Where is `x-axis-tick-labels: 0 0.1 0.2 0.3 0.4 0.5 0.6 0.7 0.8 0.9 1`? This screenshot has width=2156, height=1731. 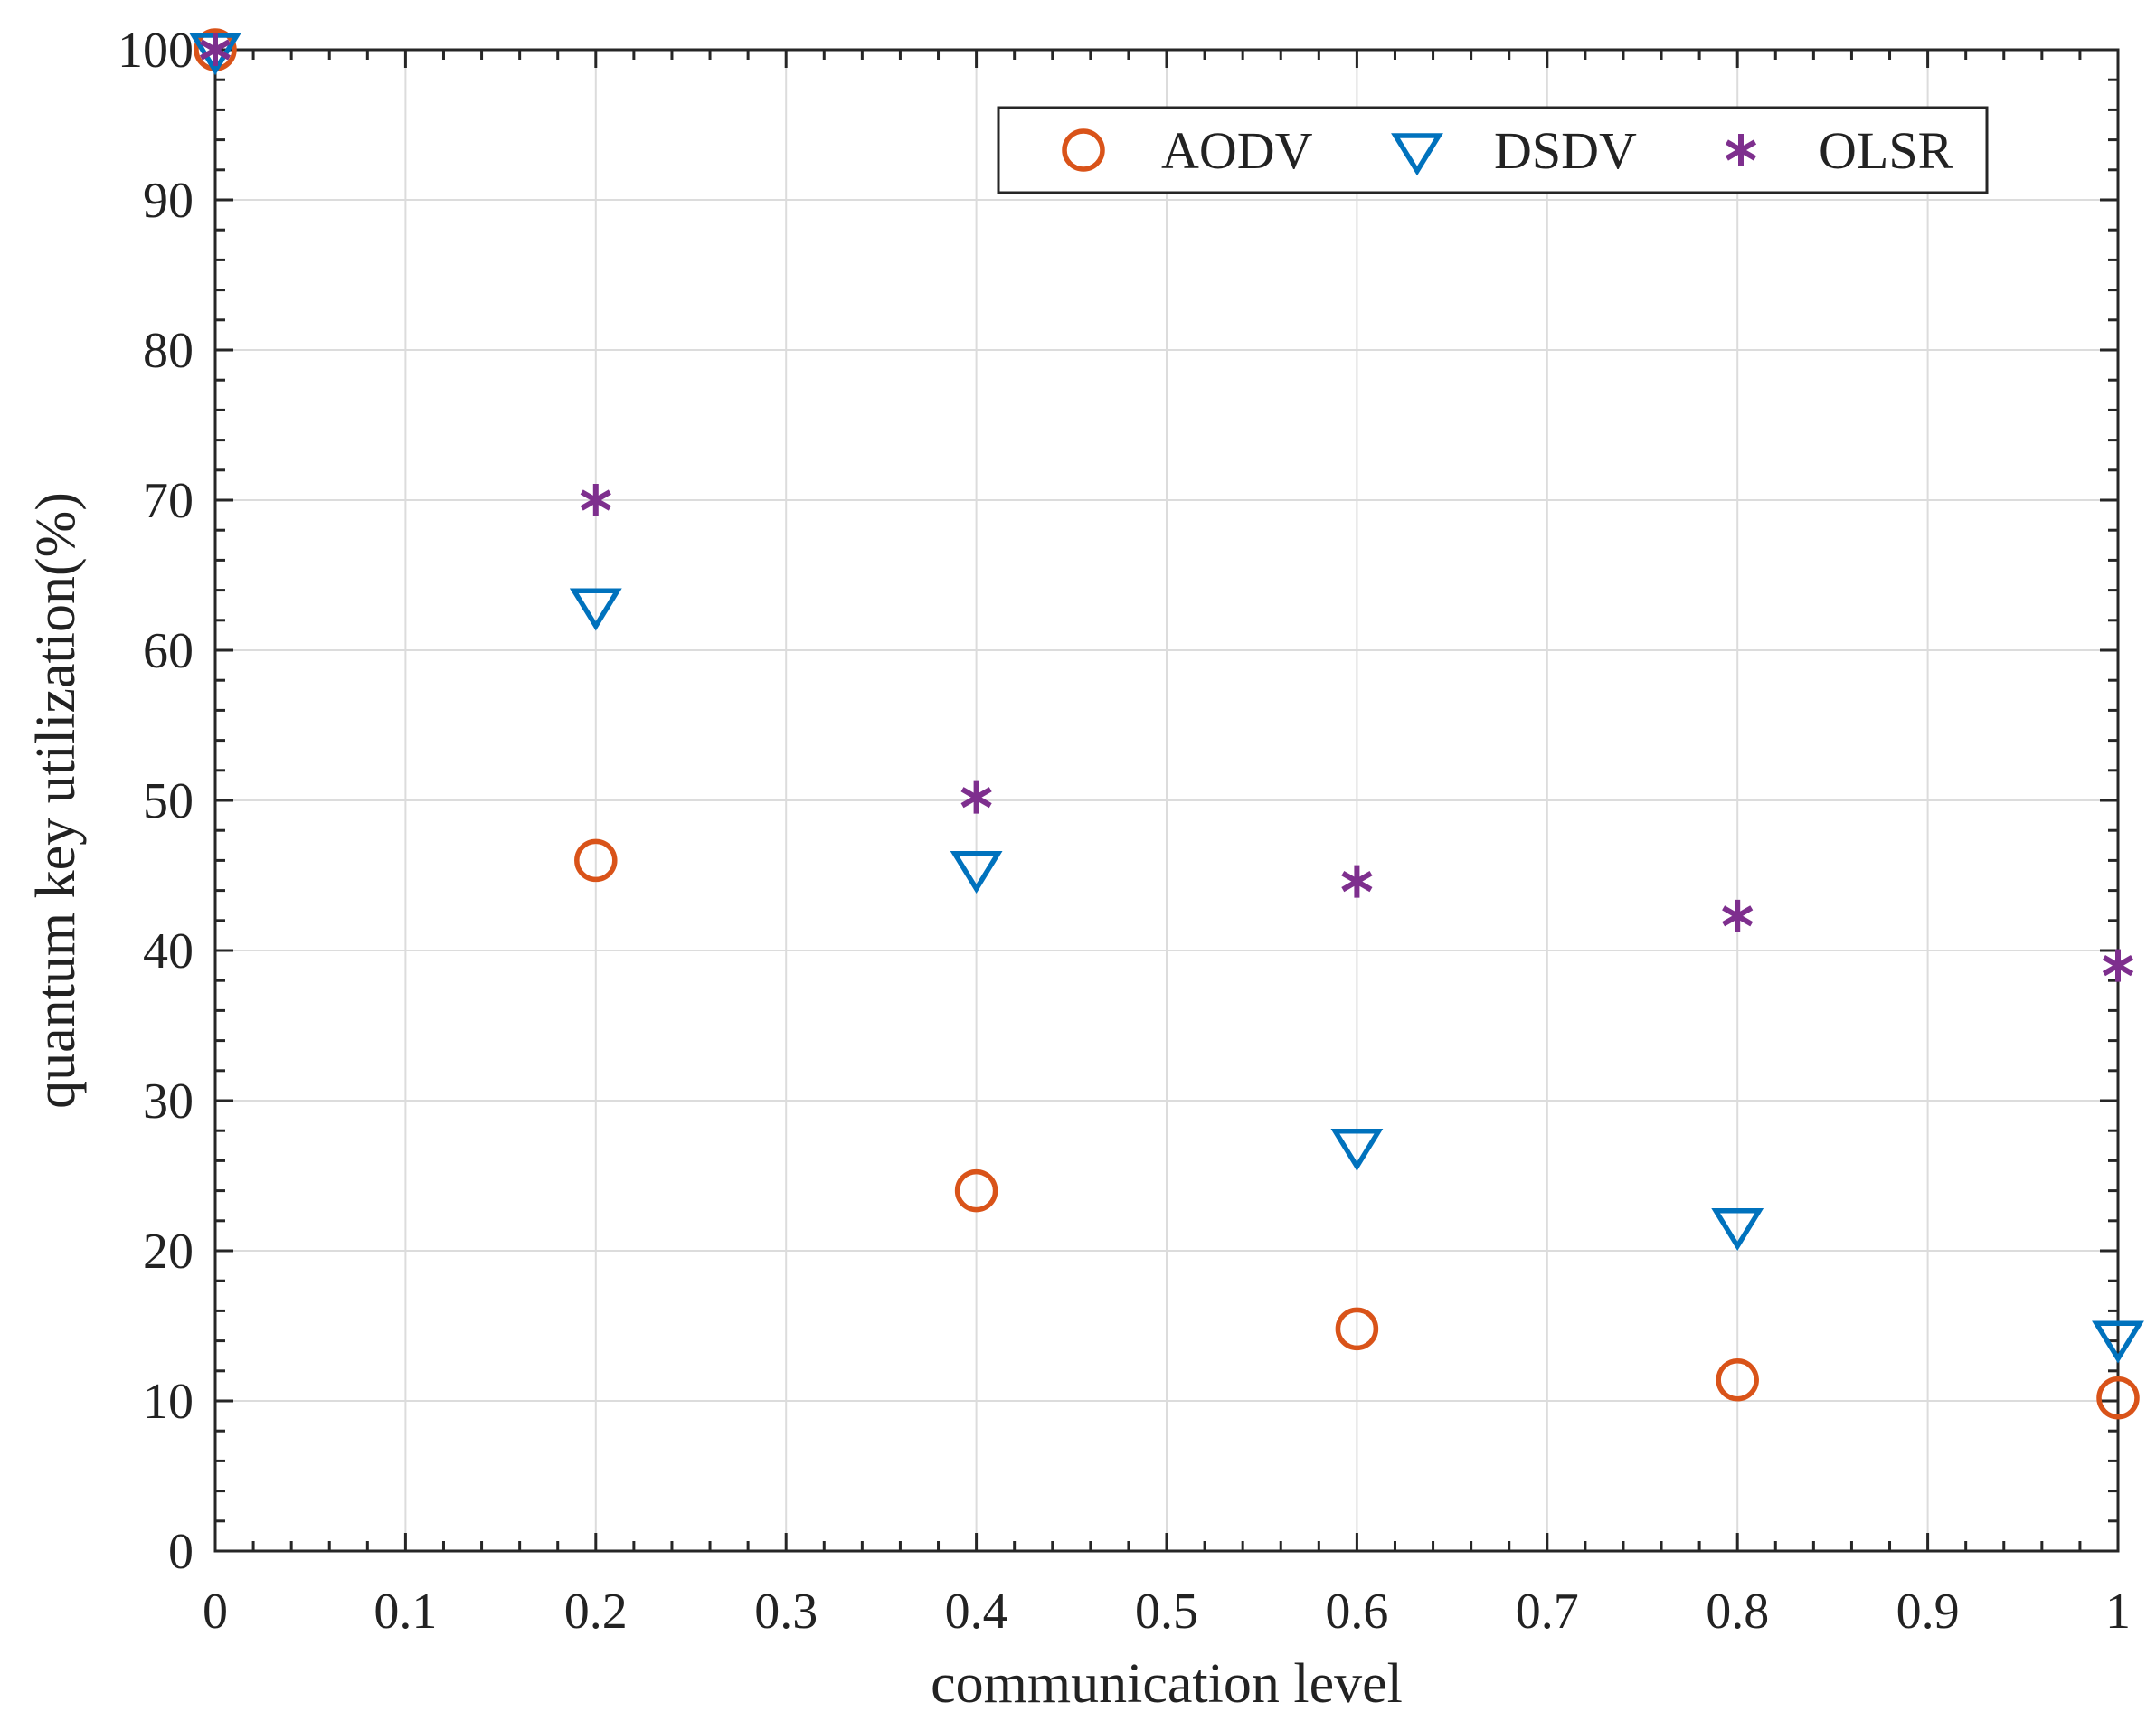 x-axis-tick-labels: 0 0.1 0.2 0.3 0.4 0.5 0.6 0.7 0.8 0.9 1 is located at coordinates (1167, 1612).